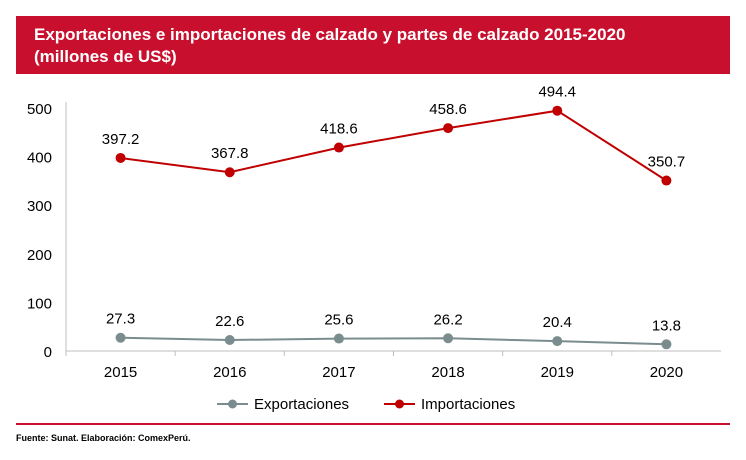 This screenshot has height=460, width=746. Describe the element at coordinates (468, 404) in the screenshot. I see `legend-label-importaciones: Importaciones` at that location.